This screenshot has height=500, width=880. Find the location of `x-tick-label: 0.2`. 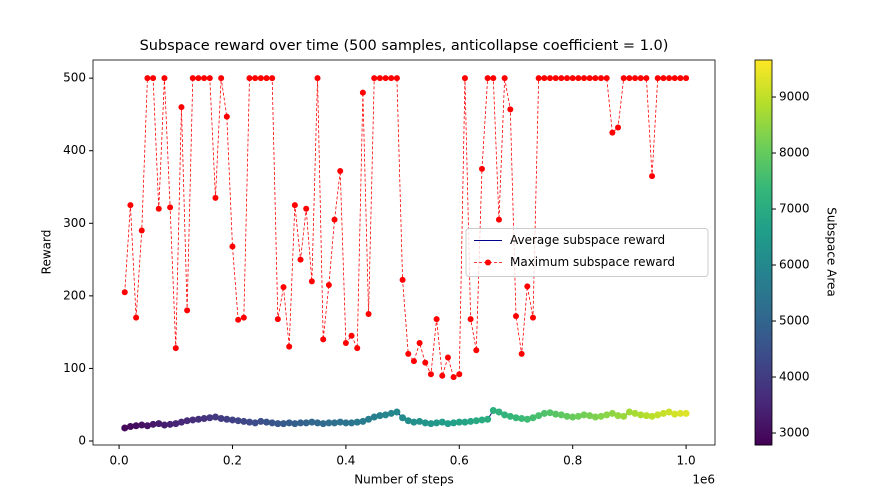

x-tick-label: 0.2 is located at coordinates (232, 461).